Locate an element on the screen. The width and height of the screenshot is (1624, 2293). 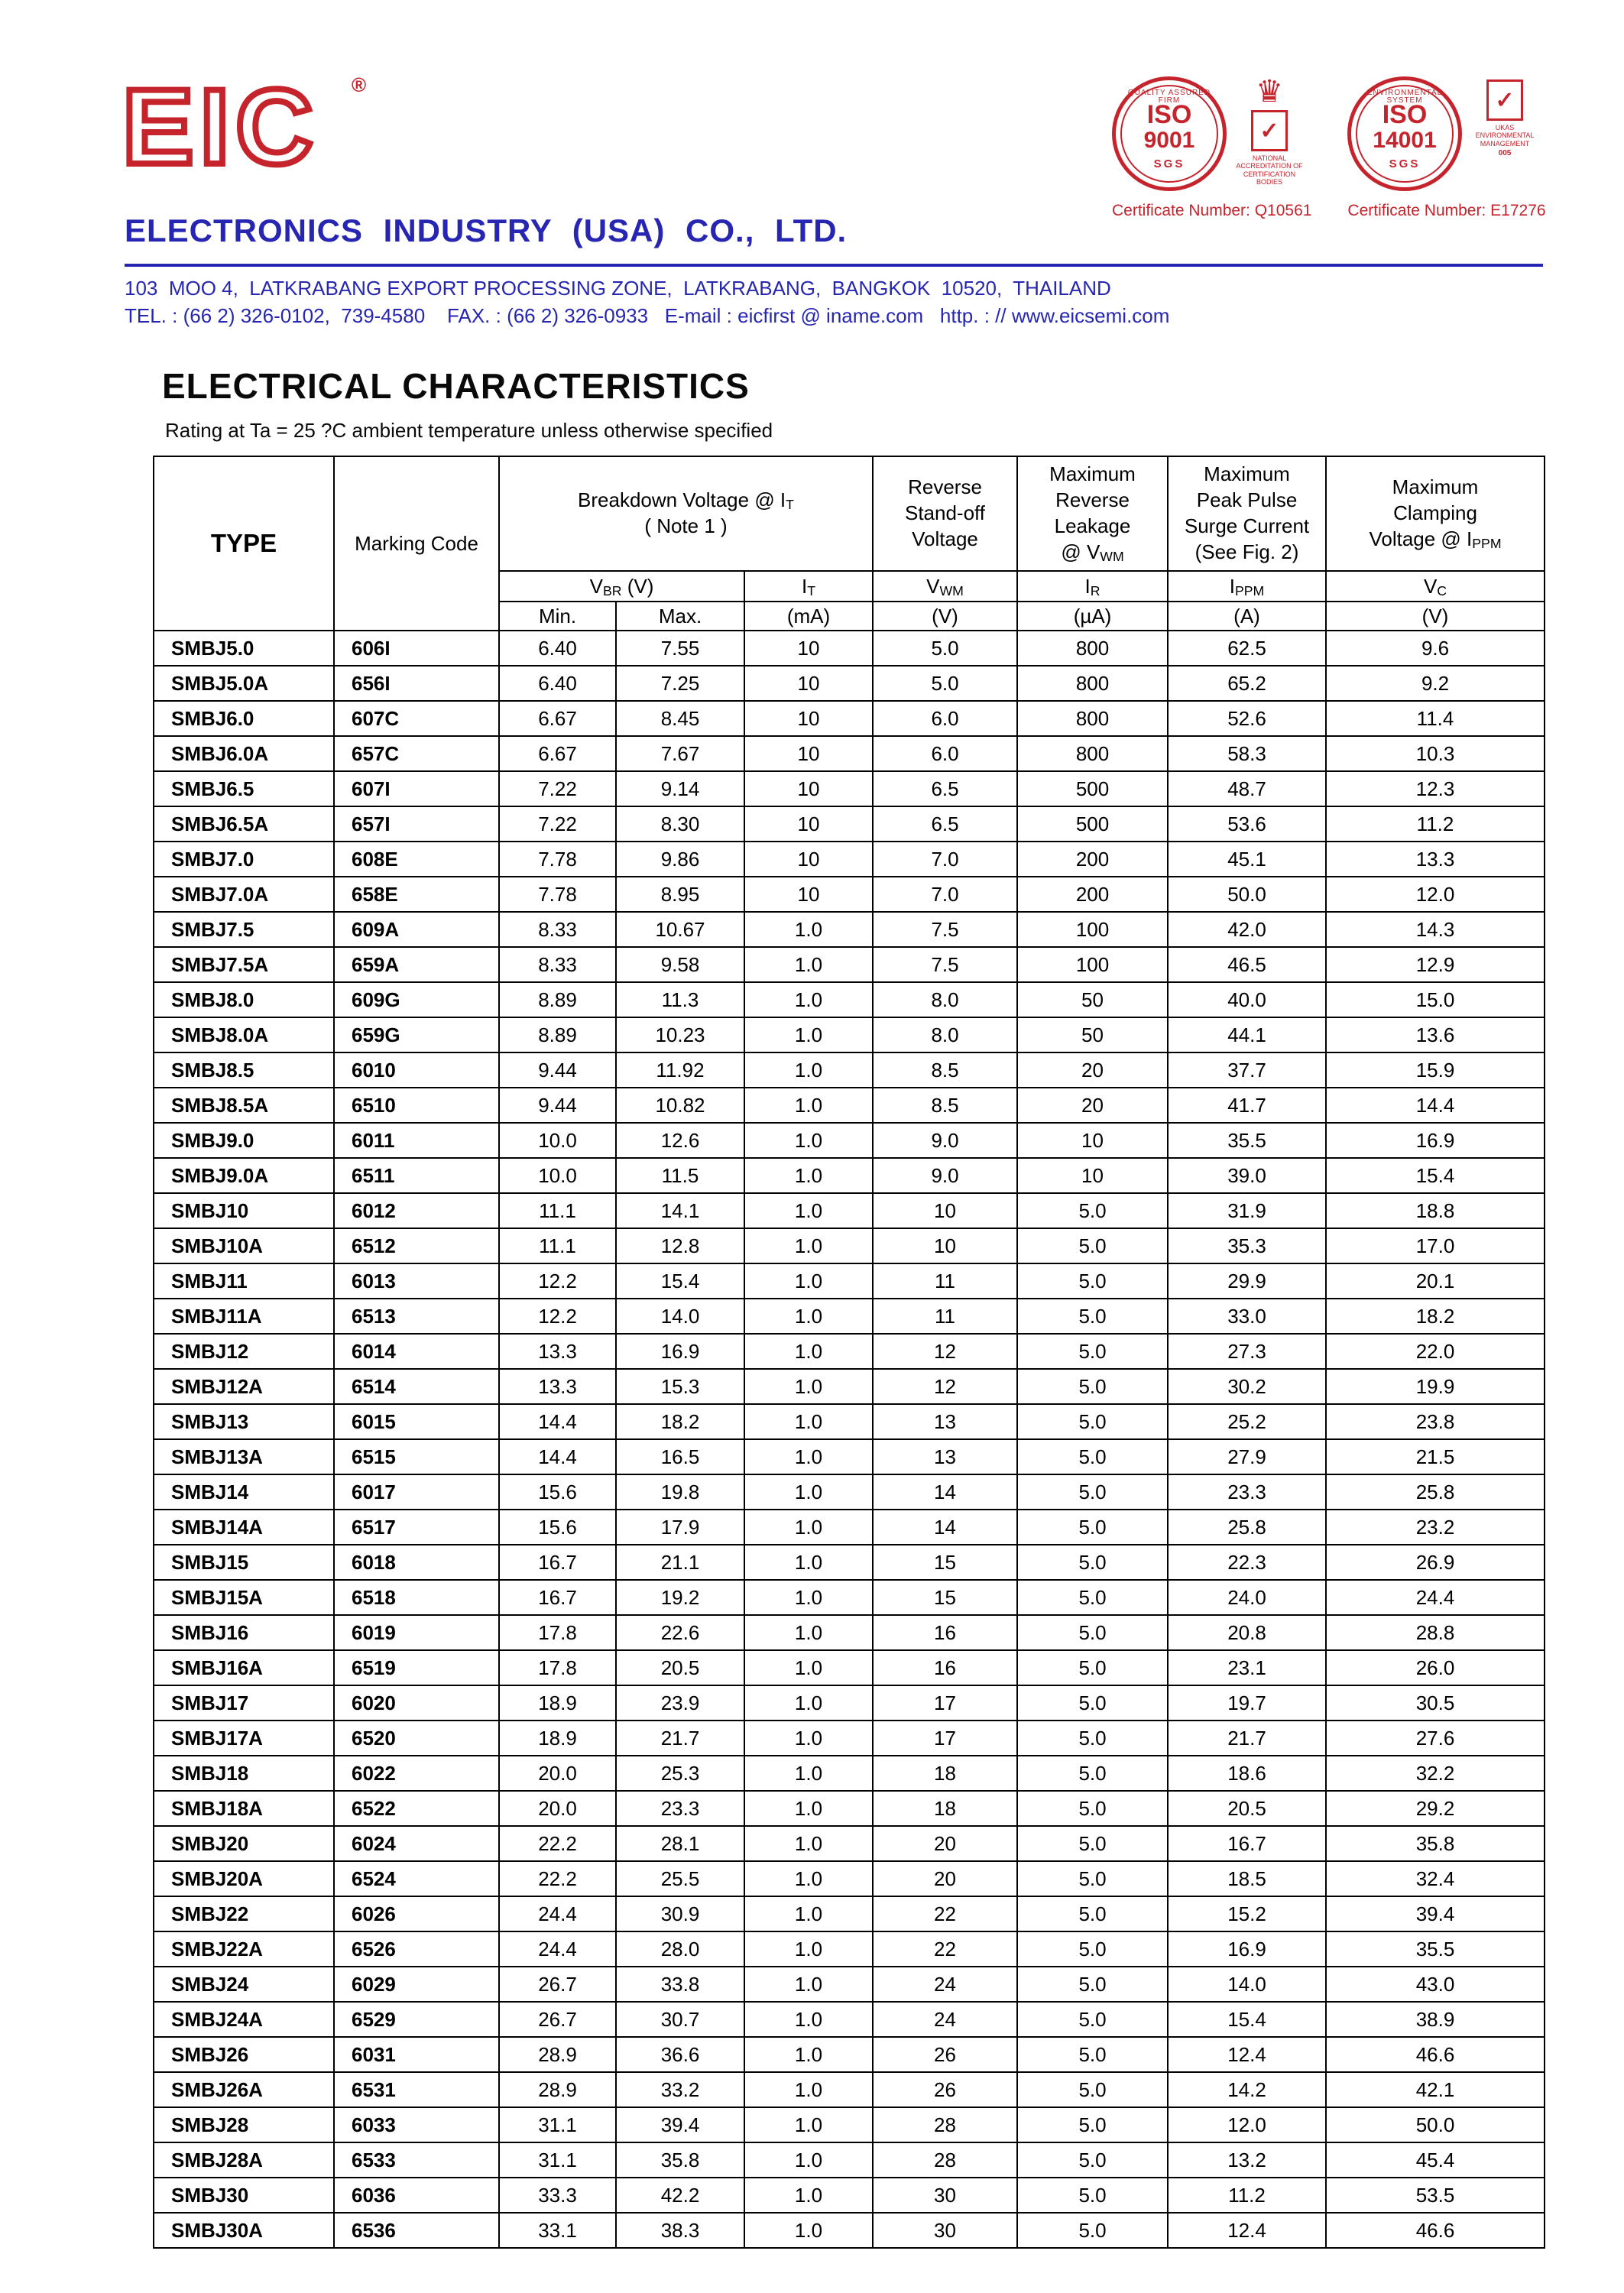
table-cell: 22.6 is located at coordinates (680, 1632).